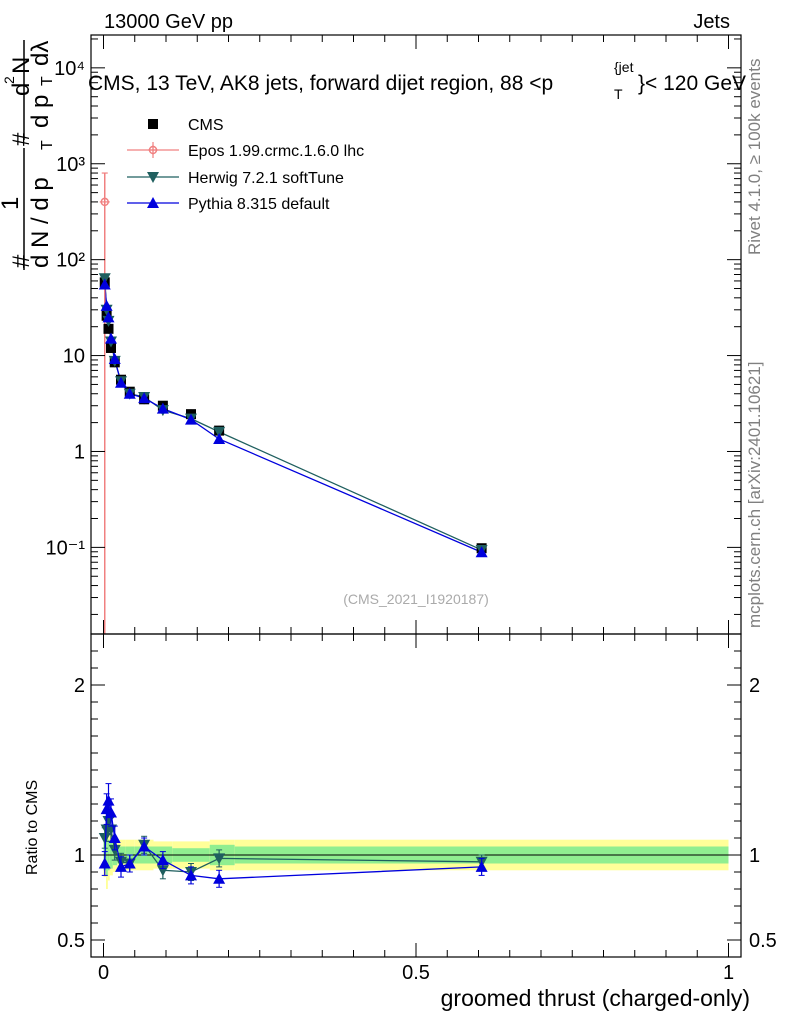  What do you see at coordinates (32, 827) in the screenshot?
I see `ratio-ylabel: Ratio to CMS` at bounding box center [32, 827].